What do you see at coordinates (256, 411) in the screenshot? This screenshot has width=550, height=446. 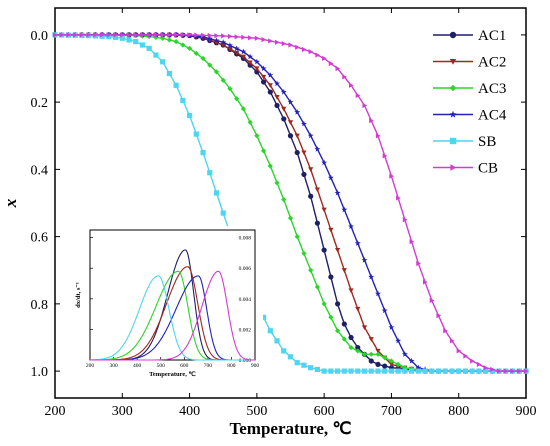 I see `x-tick-label: 500` at bounding box center [256, 411].